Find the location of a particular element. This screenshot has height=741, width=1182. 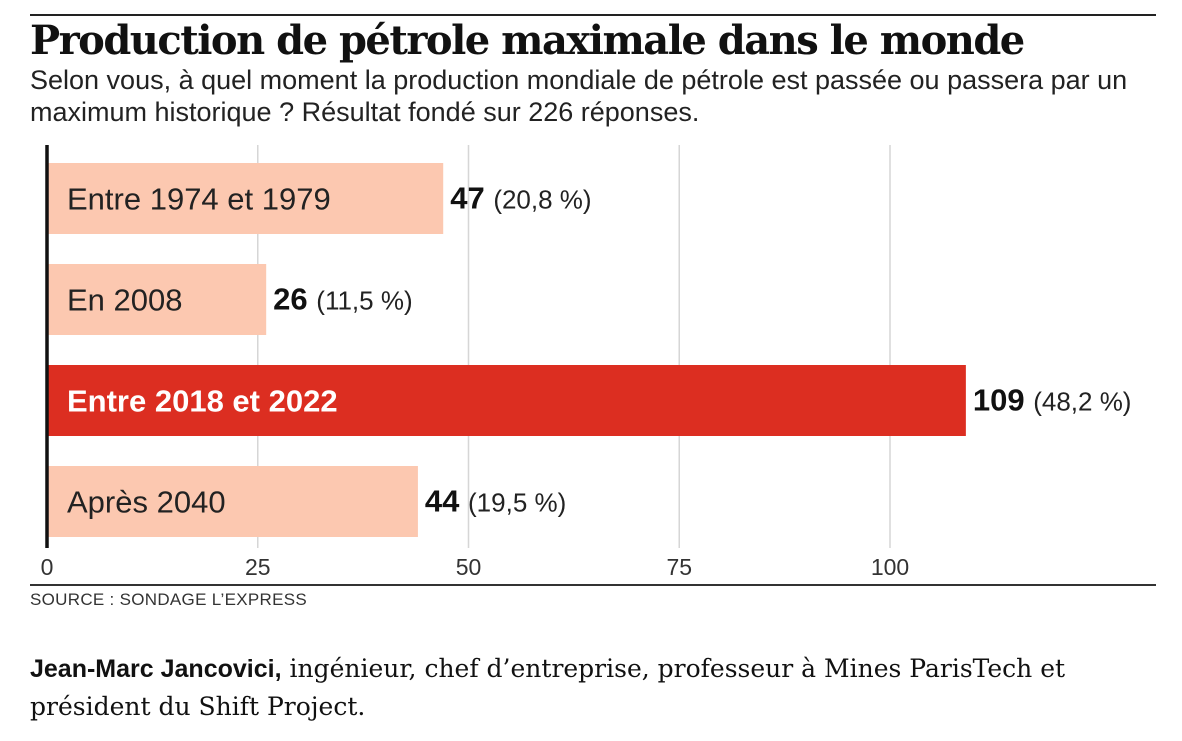

x-tick-label: 25 is located at coordinates (258, 567).